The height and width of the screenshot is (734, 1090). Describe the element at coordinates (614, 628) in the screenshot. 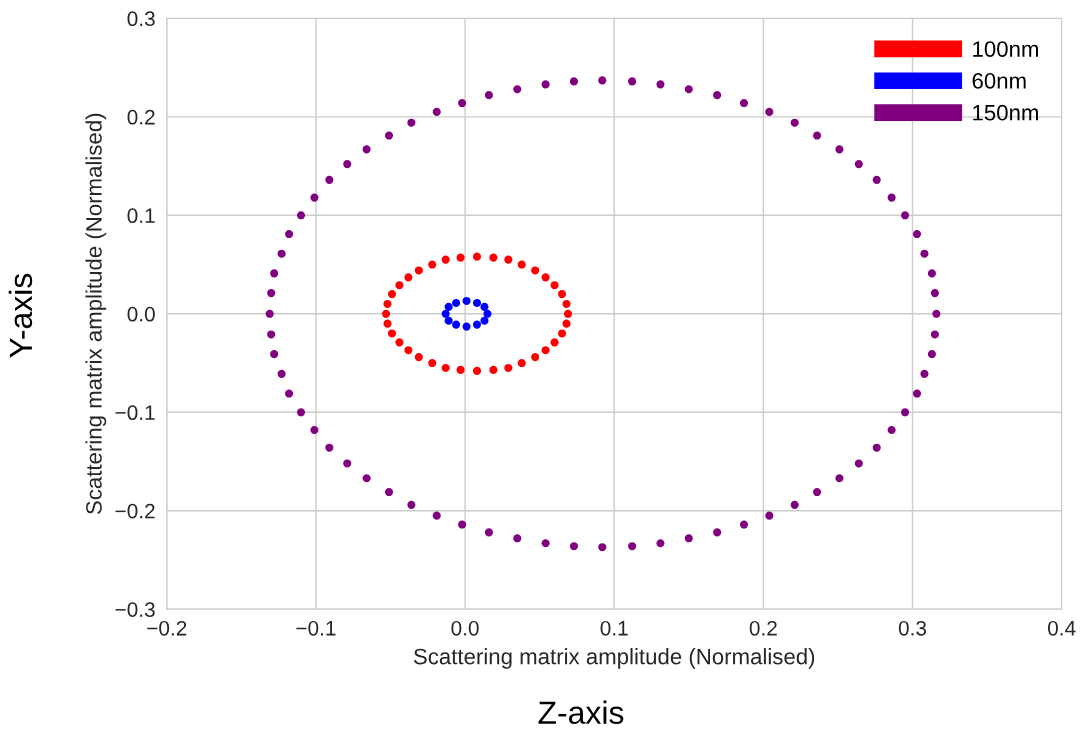

I see `x-tick-label: 0.1` at that location.